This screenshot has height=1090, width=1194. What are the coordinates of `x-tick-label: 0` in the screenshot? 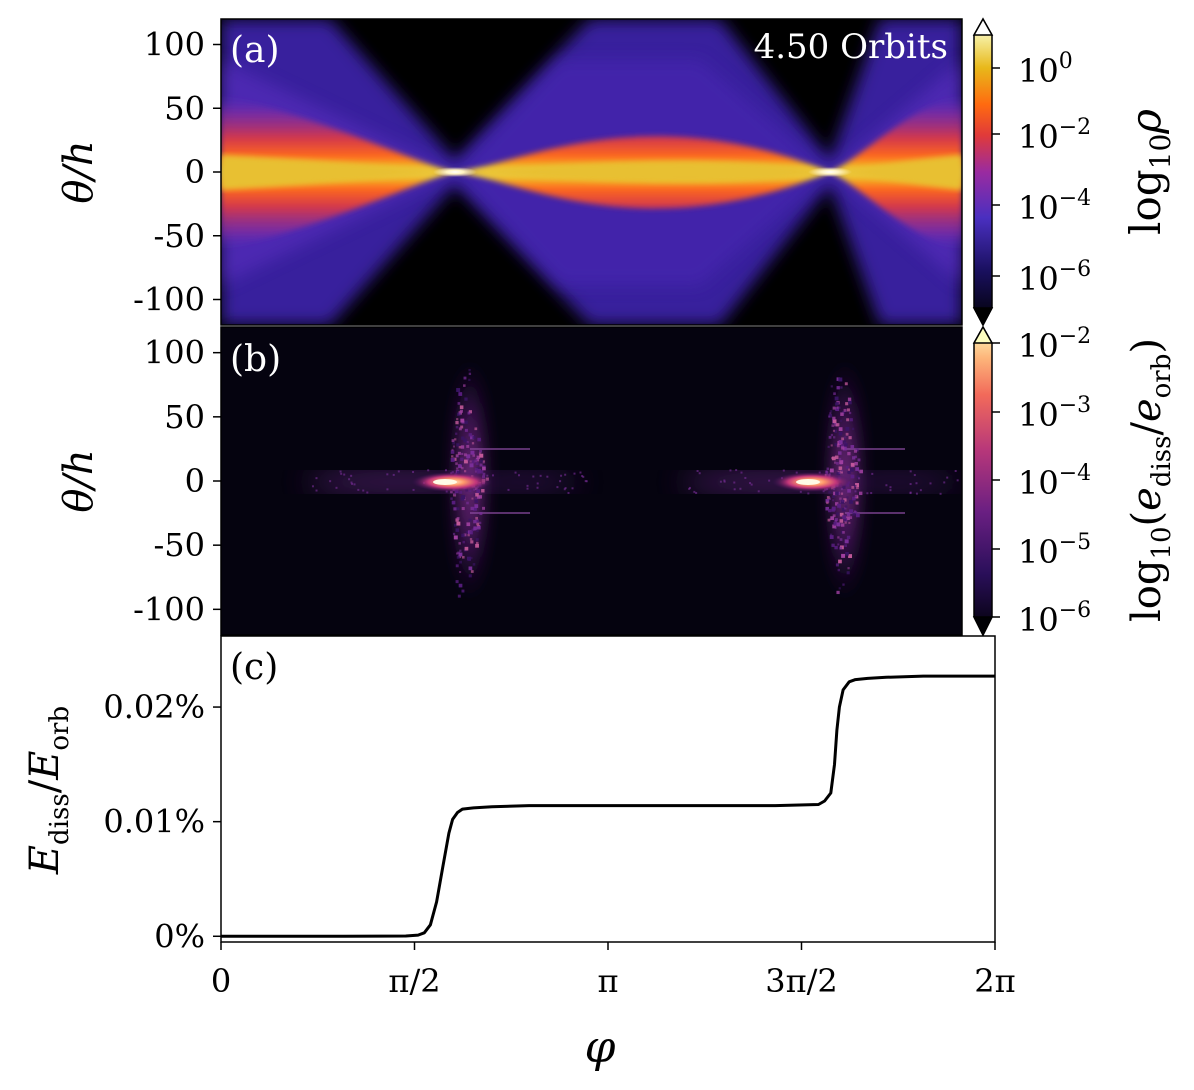 It's located at (221, 981).